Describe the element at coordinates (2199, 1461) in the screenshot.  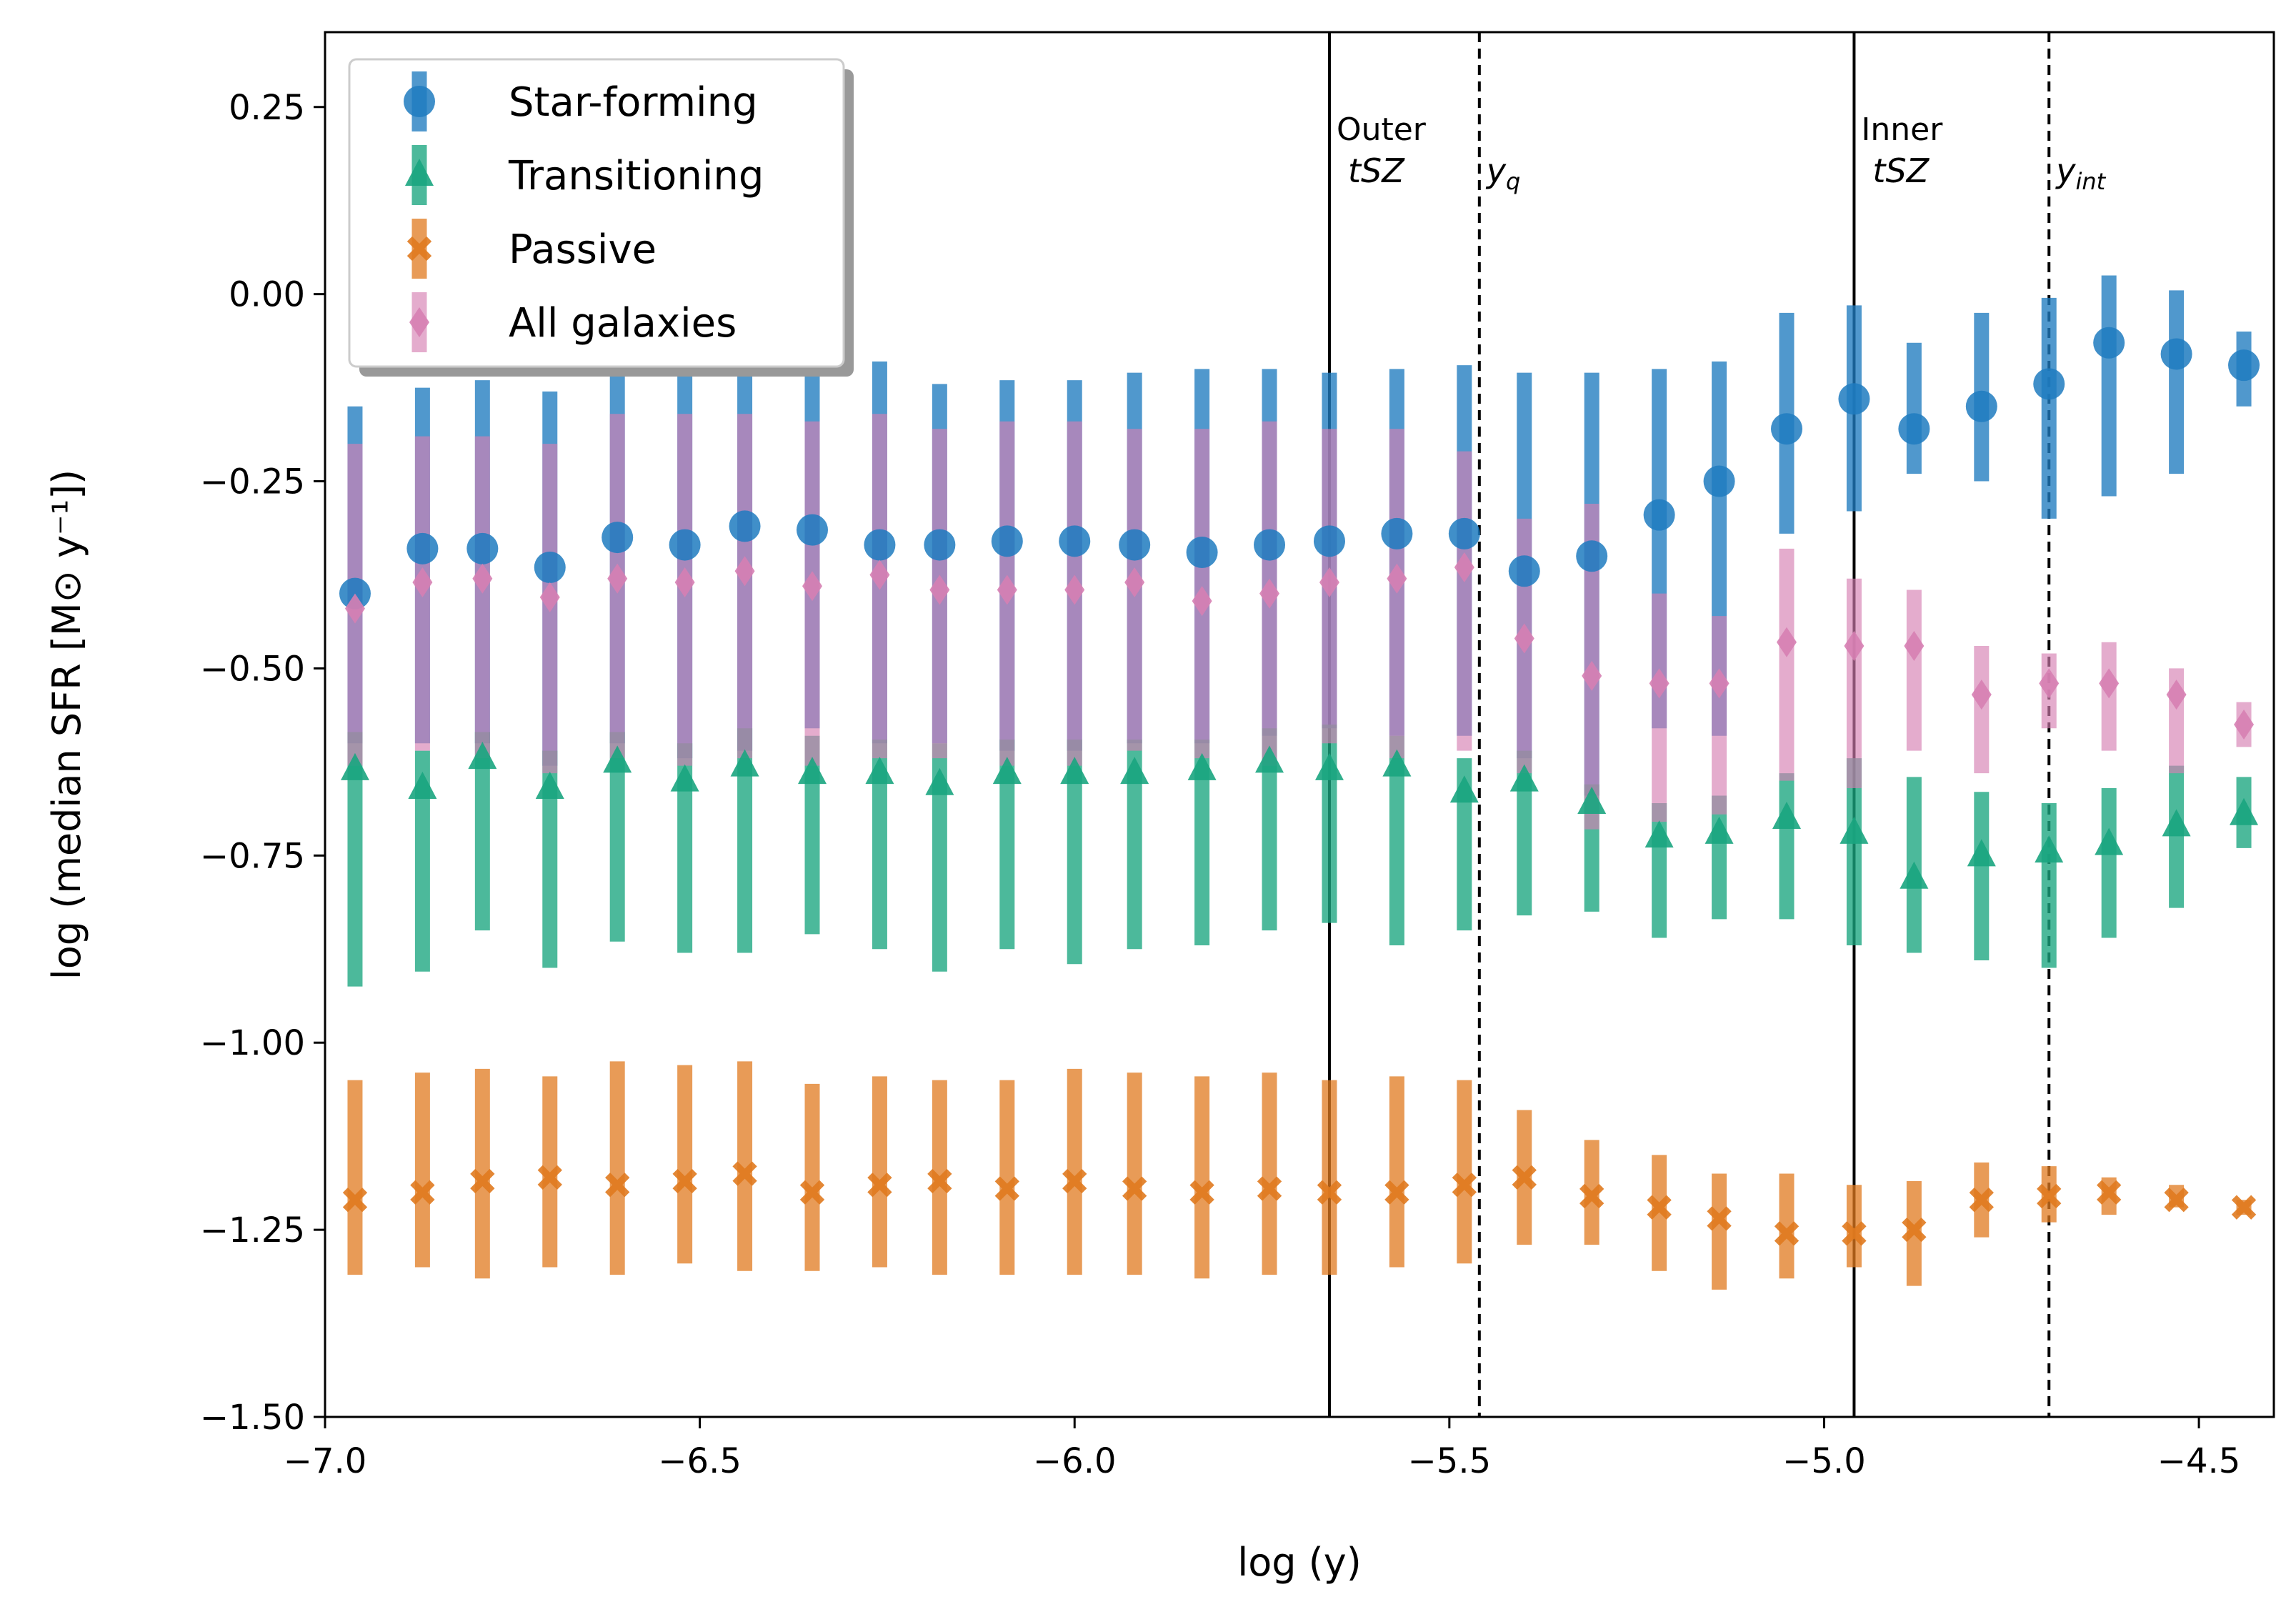
I see `x-tick-label: −4.5` at that location.